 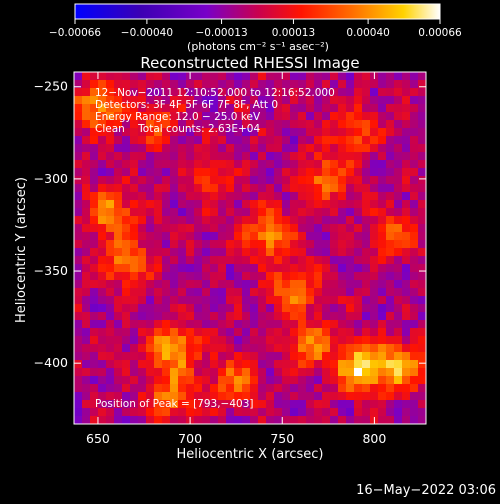 What do you see at coordinates (293, 33) in the screenshot?
I see `colorbar-tick-label: 0.00013` at bounding box center [293, 33].